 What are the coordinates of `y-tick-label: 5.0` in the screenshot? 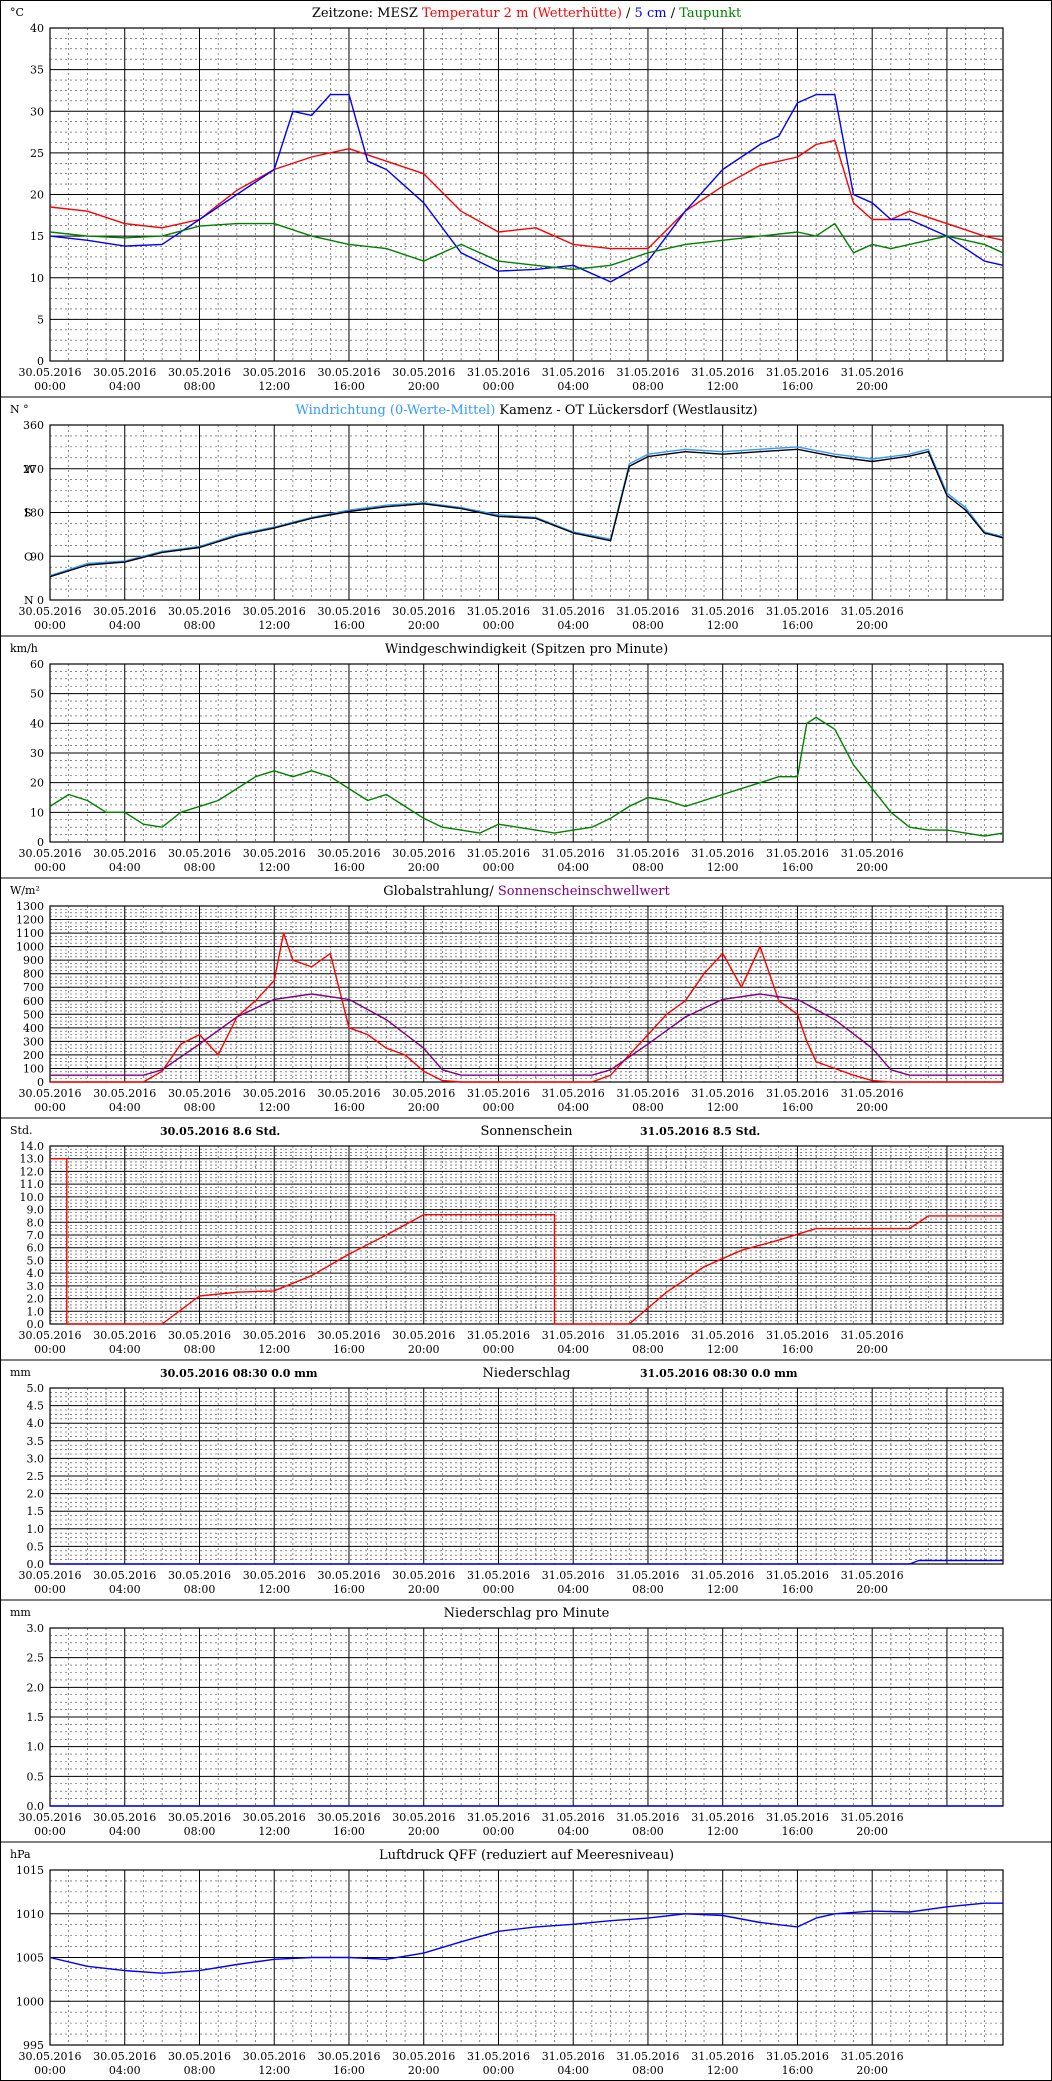 It's located at (36, 1260).